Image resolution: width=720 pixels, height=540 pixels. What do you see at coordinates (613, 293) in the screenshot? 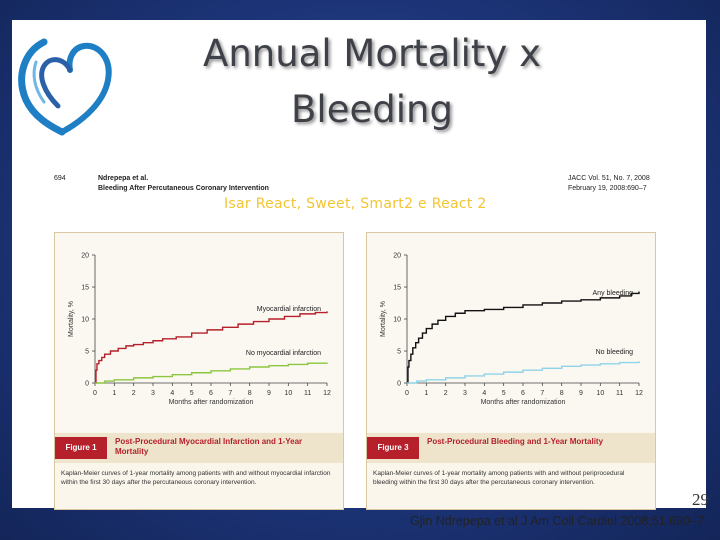
I see `figure-3-series-label-any-bleeding: Any bleeding` at bounding box center [613, 293].